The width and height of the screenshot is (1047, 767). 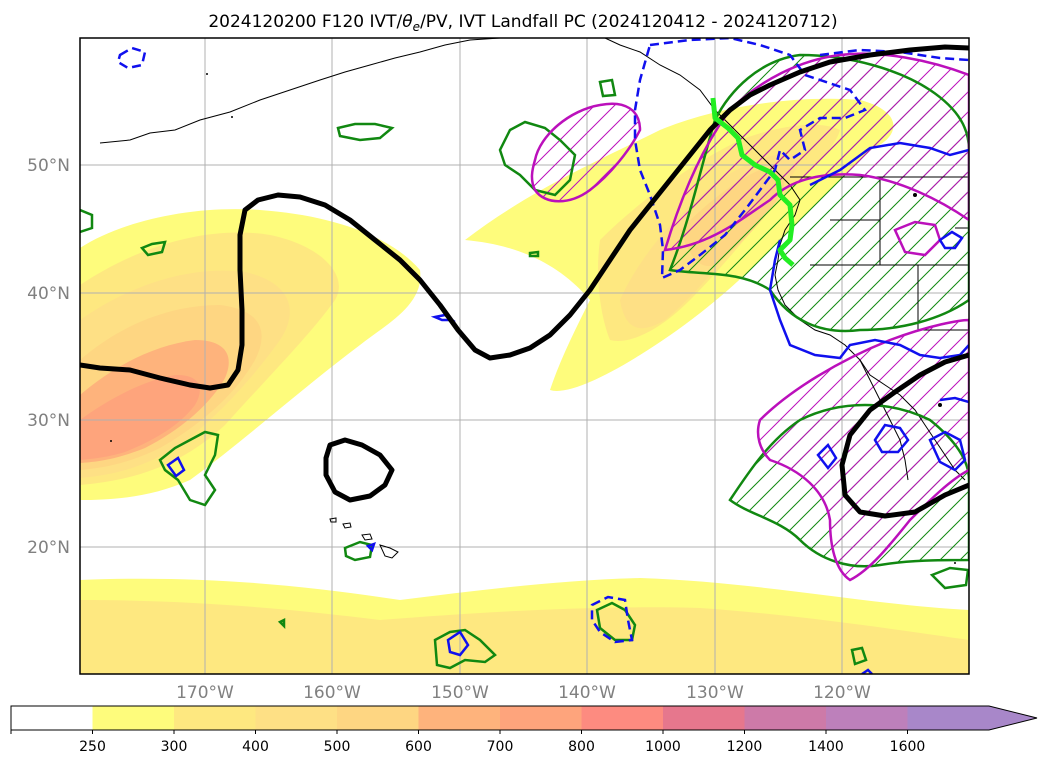 I want to click on baja-california, so click(x=884, y=420).